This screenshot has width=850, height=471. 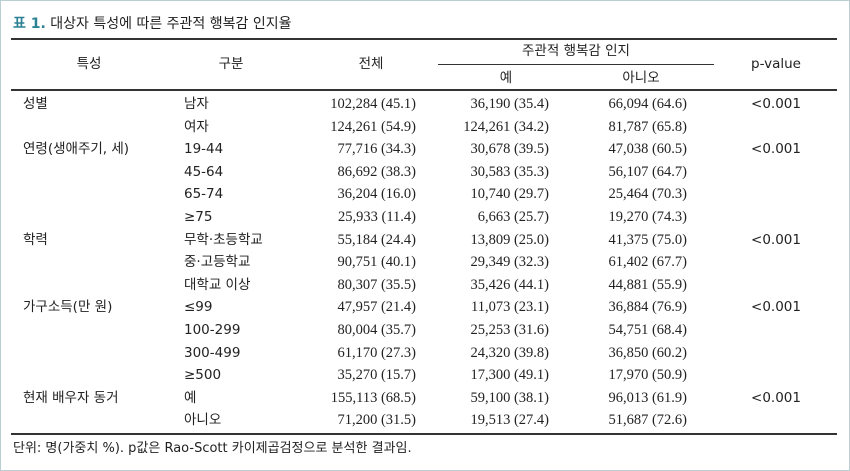 I want to click on title-label: 표 1., so click(x=29, y=24).